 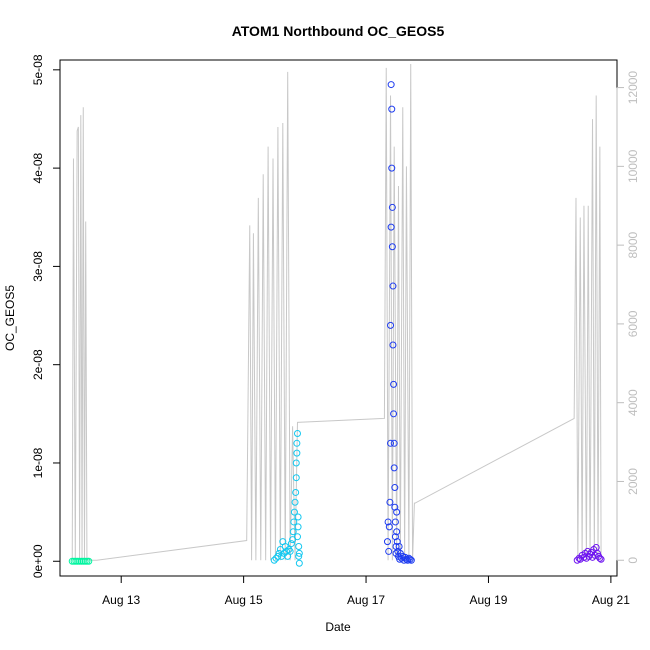 What do you see at coordinates (38, 364) in the screenshot?
I see `y-tick-label-left: 2e-08` at bounding box center [38, 364].